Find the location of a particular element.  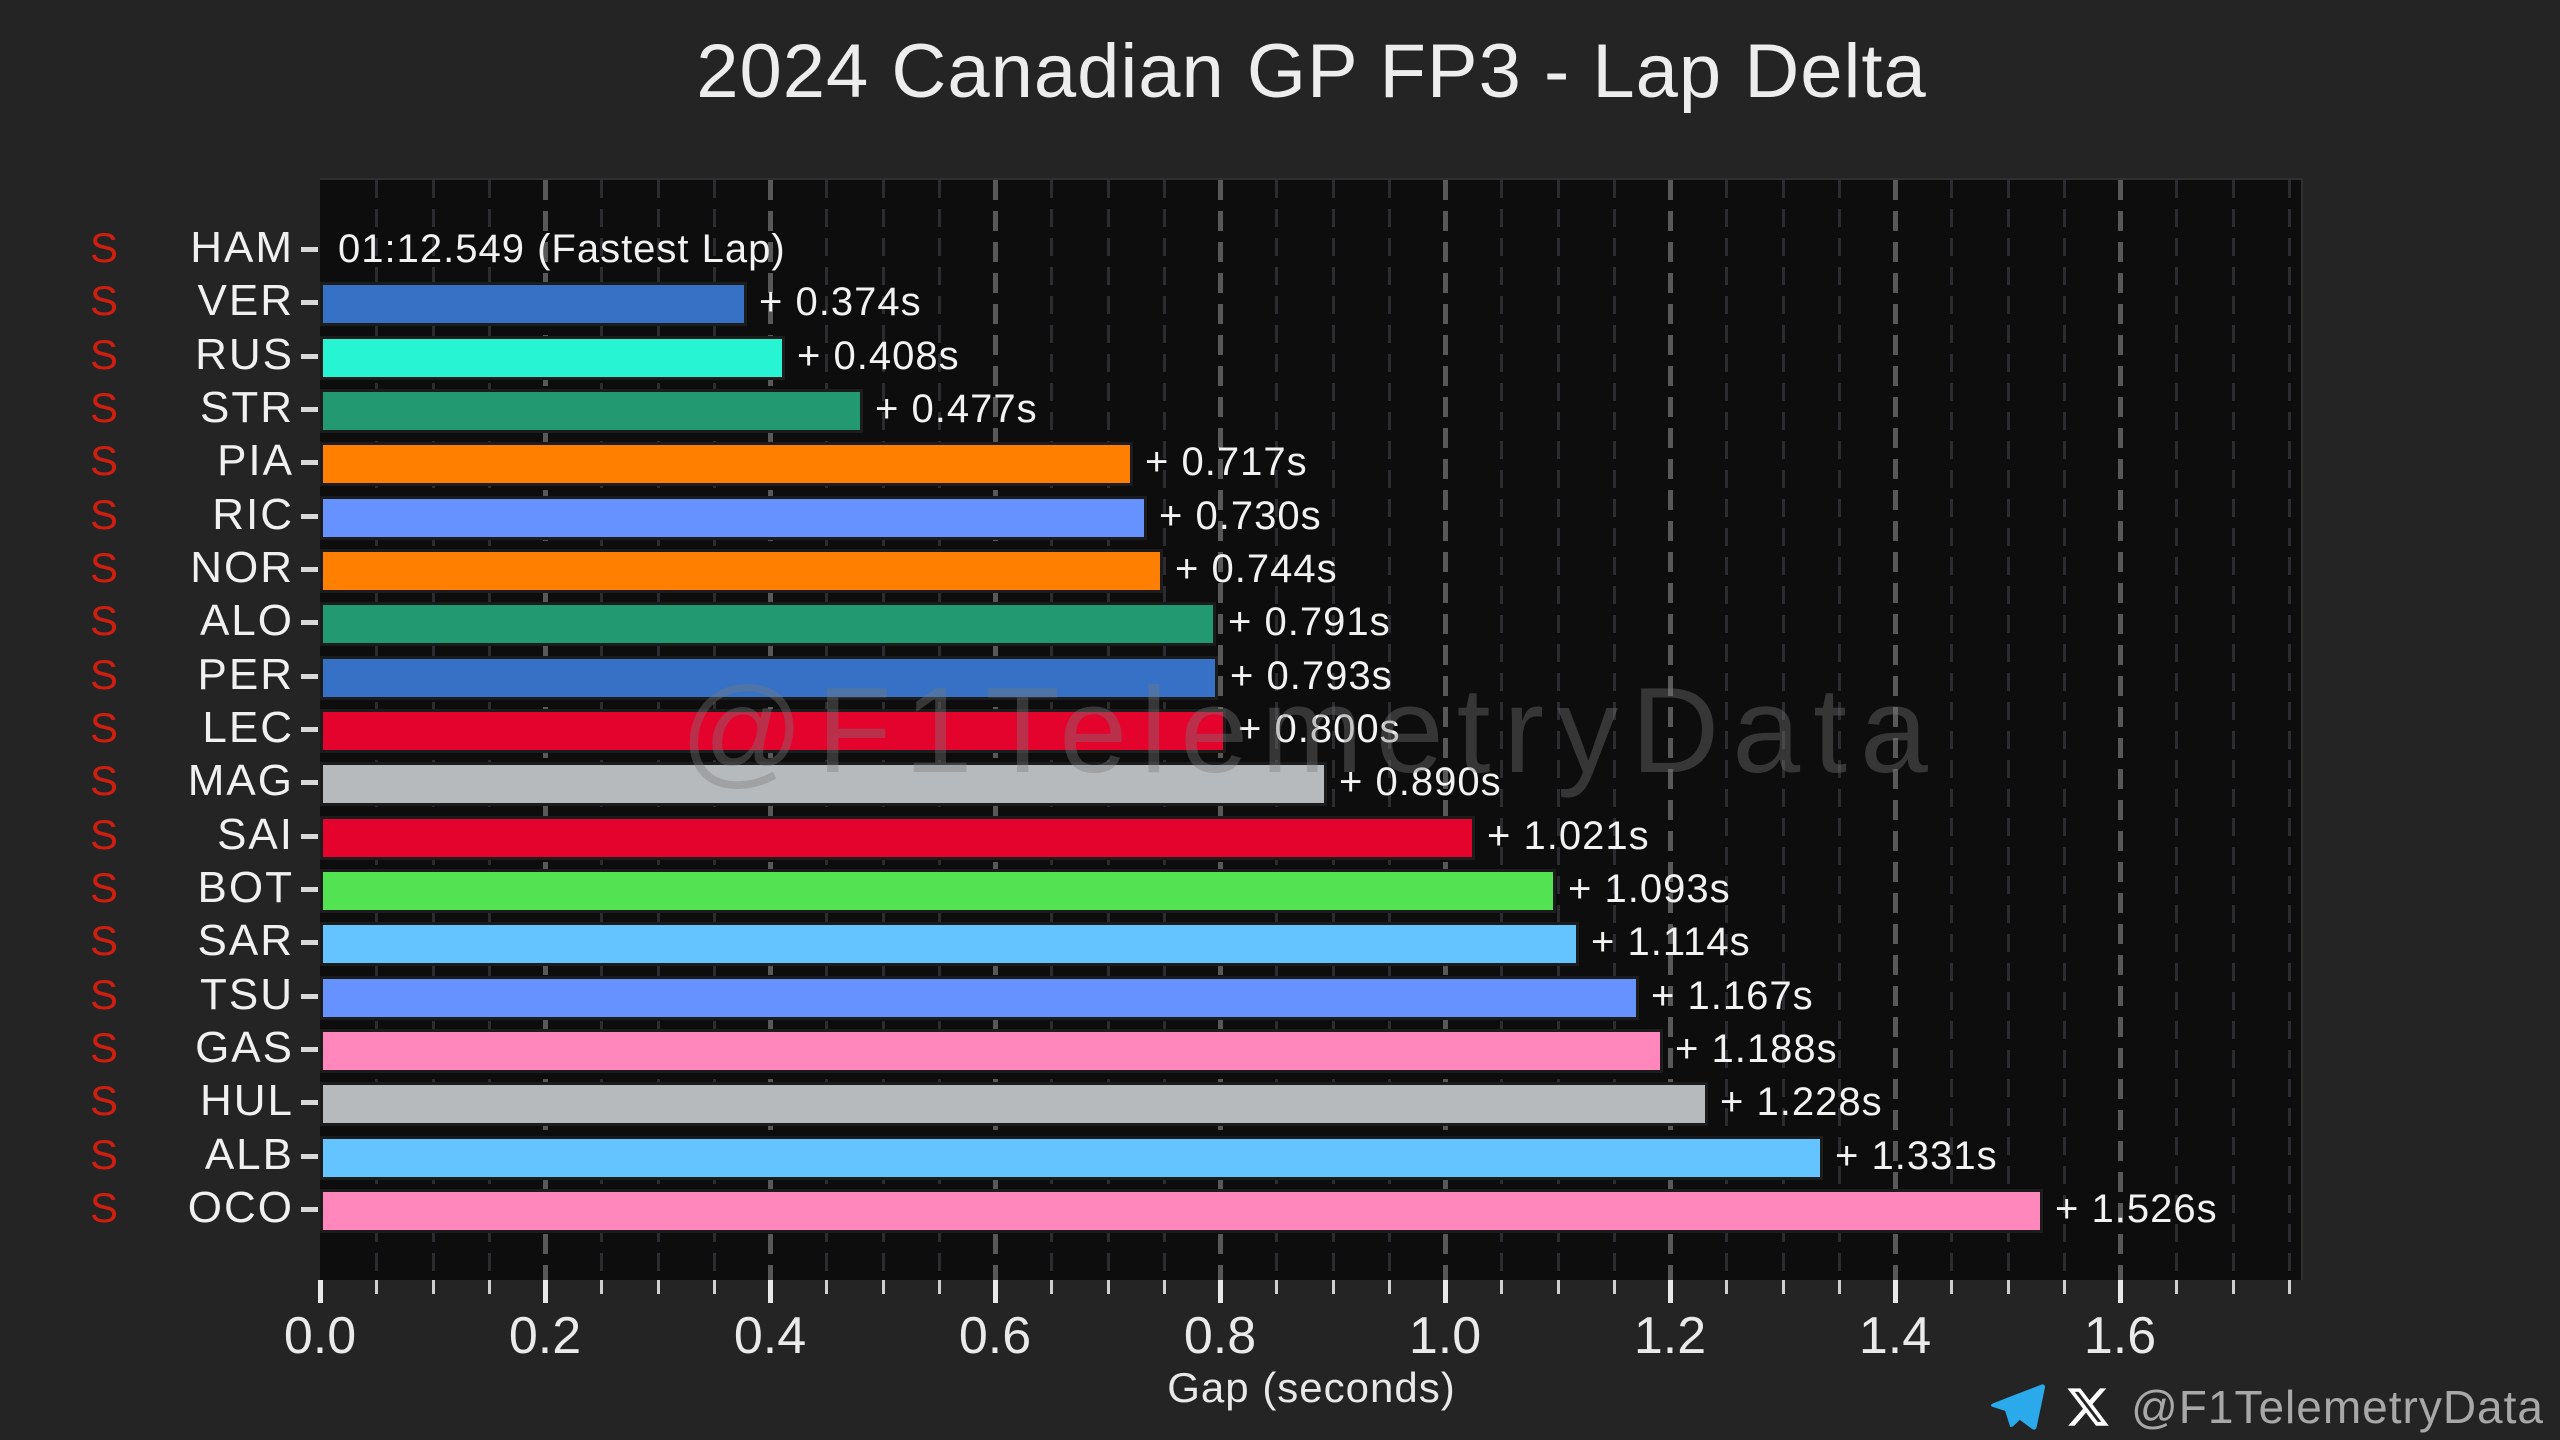

driver-label: RIC is located at coordinates (253, 514).